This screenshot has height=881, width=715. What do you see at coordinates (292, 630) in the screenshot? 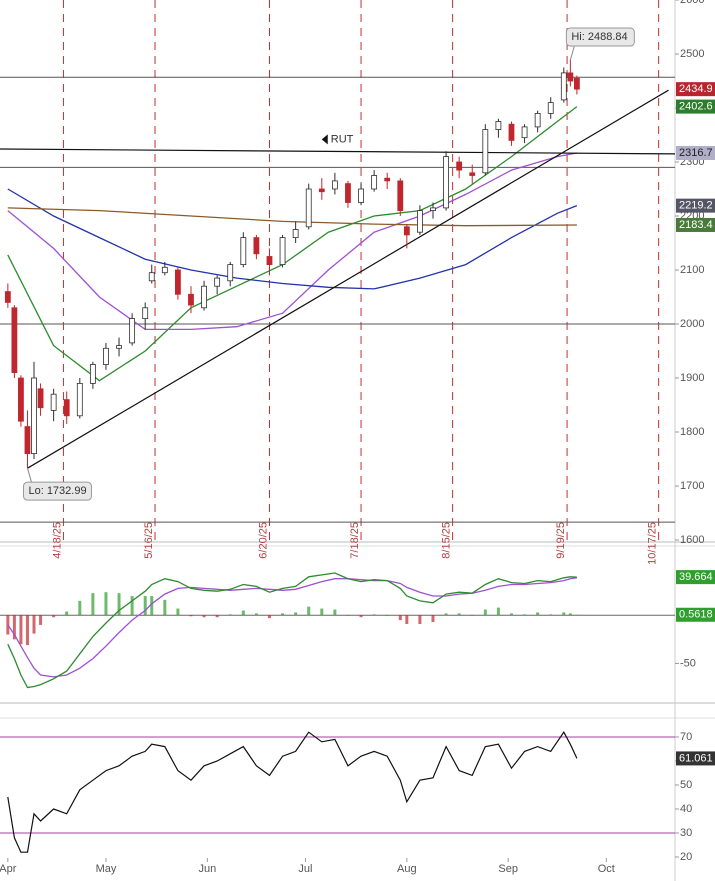
I see `macd-line` at bounding box center [292, 630].